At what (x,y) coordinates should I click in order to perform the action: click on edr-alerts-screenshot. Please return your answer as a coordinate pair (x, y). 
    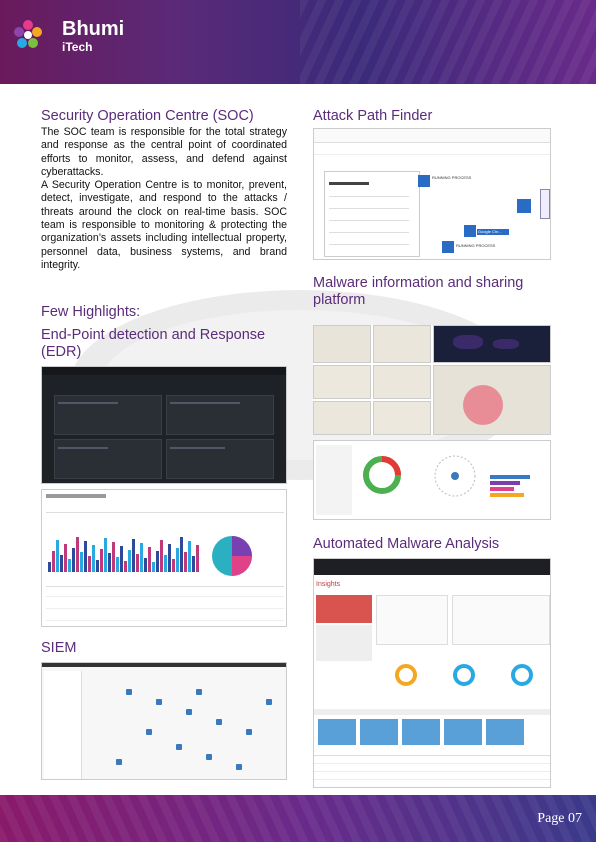
    Looking at the image, I should click on (164, 558).